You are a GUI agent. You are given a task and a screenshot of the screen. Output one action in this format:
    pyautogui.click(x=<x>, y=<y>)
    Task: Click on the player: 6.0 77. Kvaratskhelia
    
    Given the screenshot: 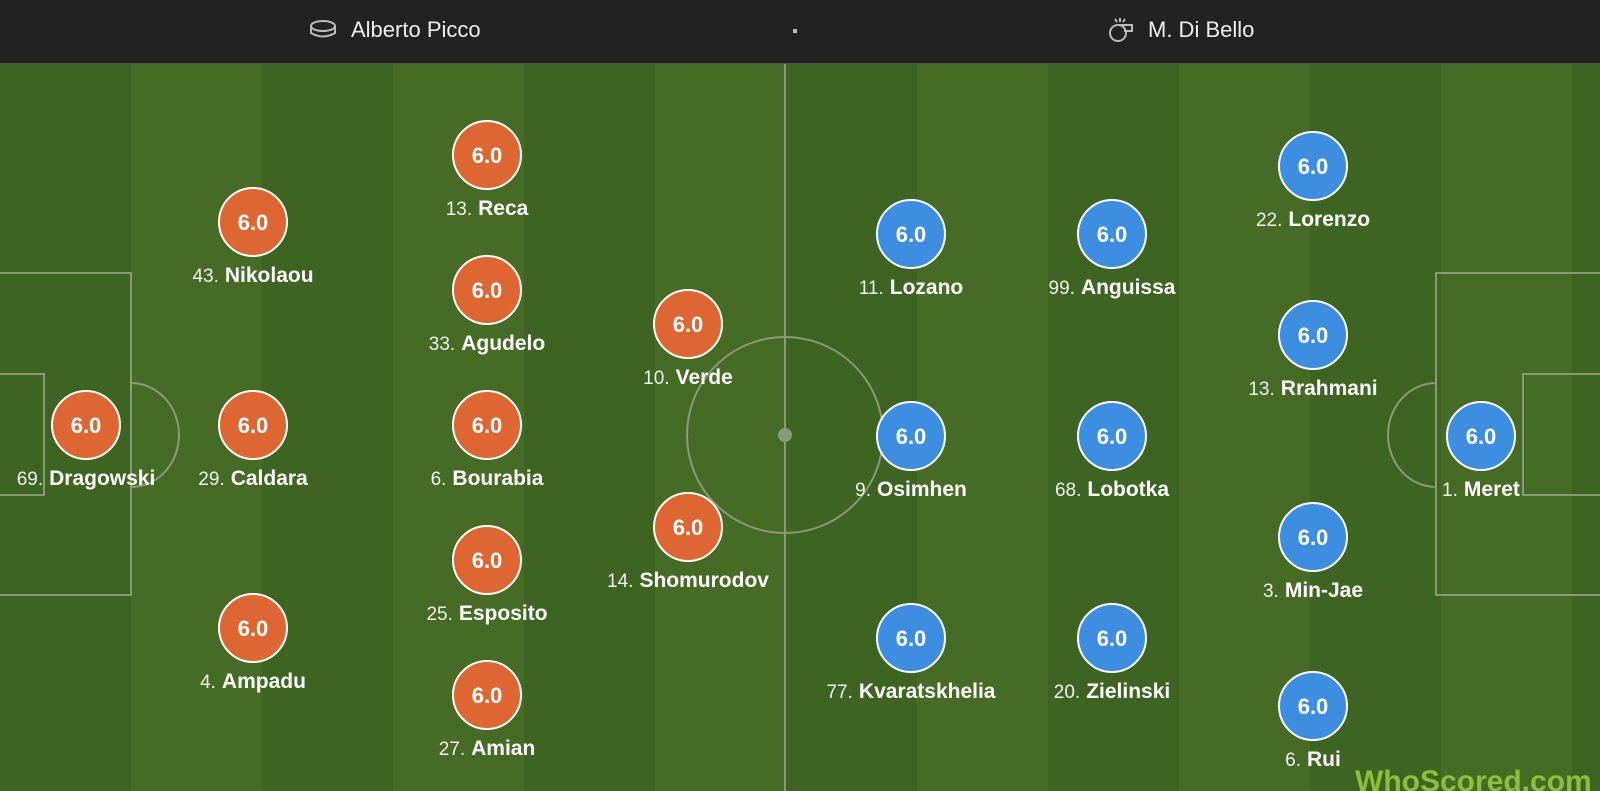 What is the action you would take?
    pyautogui.click(x=911, y=653)
    